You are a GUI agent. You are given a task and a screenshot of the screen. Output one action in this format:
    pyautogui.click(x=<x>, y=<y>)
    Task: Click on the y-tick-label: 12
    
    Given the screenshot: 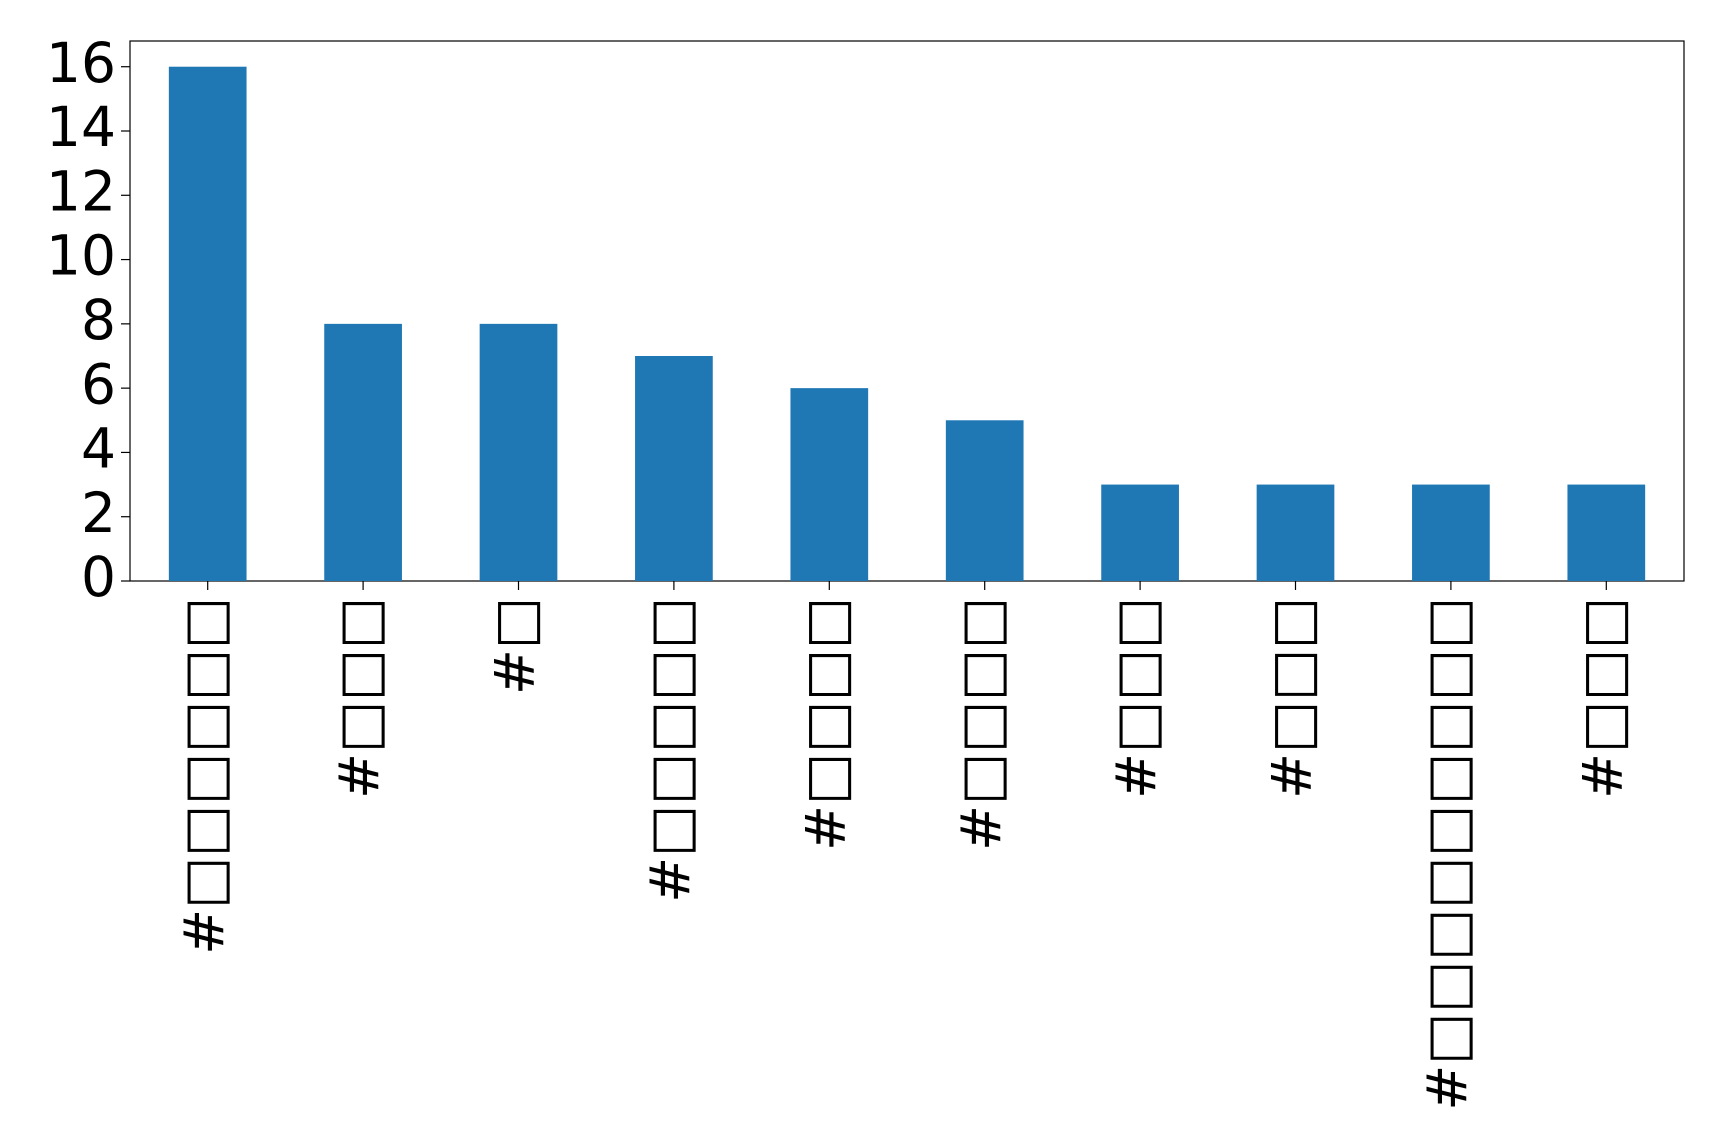 What is the action you would take?
    pyautogui.click(x=81, y=191)
    